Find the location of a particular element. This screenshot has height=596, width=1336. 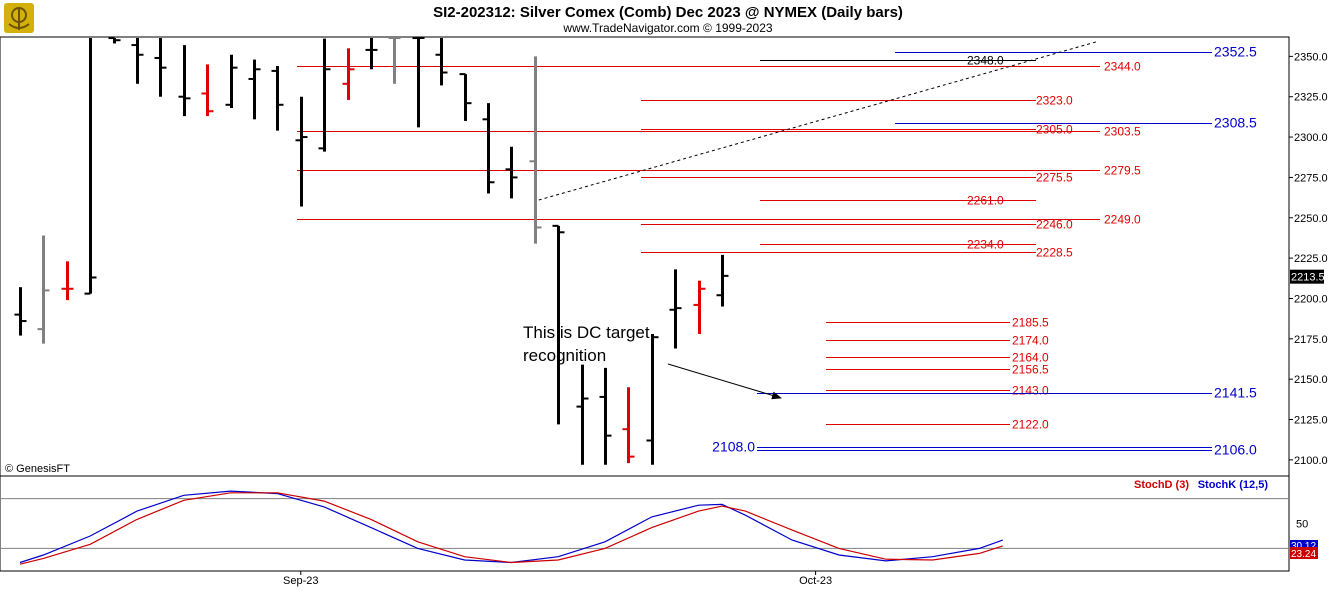

watermark: © GenesisFT is located at coordinates (37, 469).